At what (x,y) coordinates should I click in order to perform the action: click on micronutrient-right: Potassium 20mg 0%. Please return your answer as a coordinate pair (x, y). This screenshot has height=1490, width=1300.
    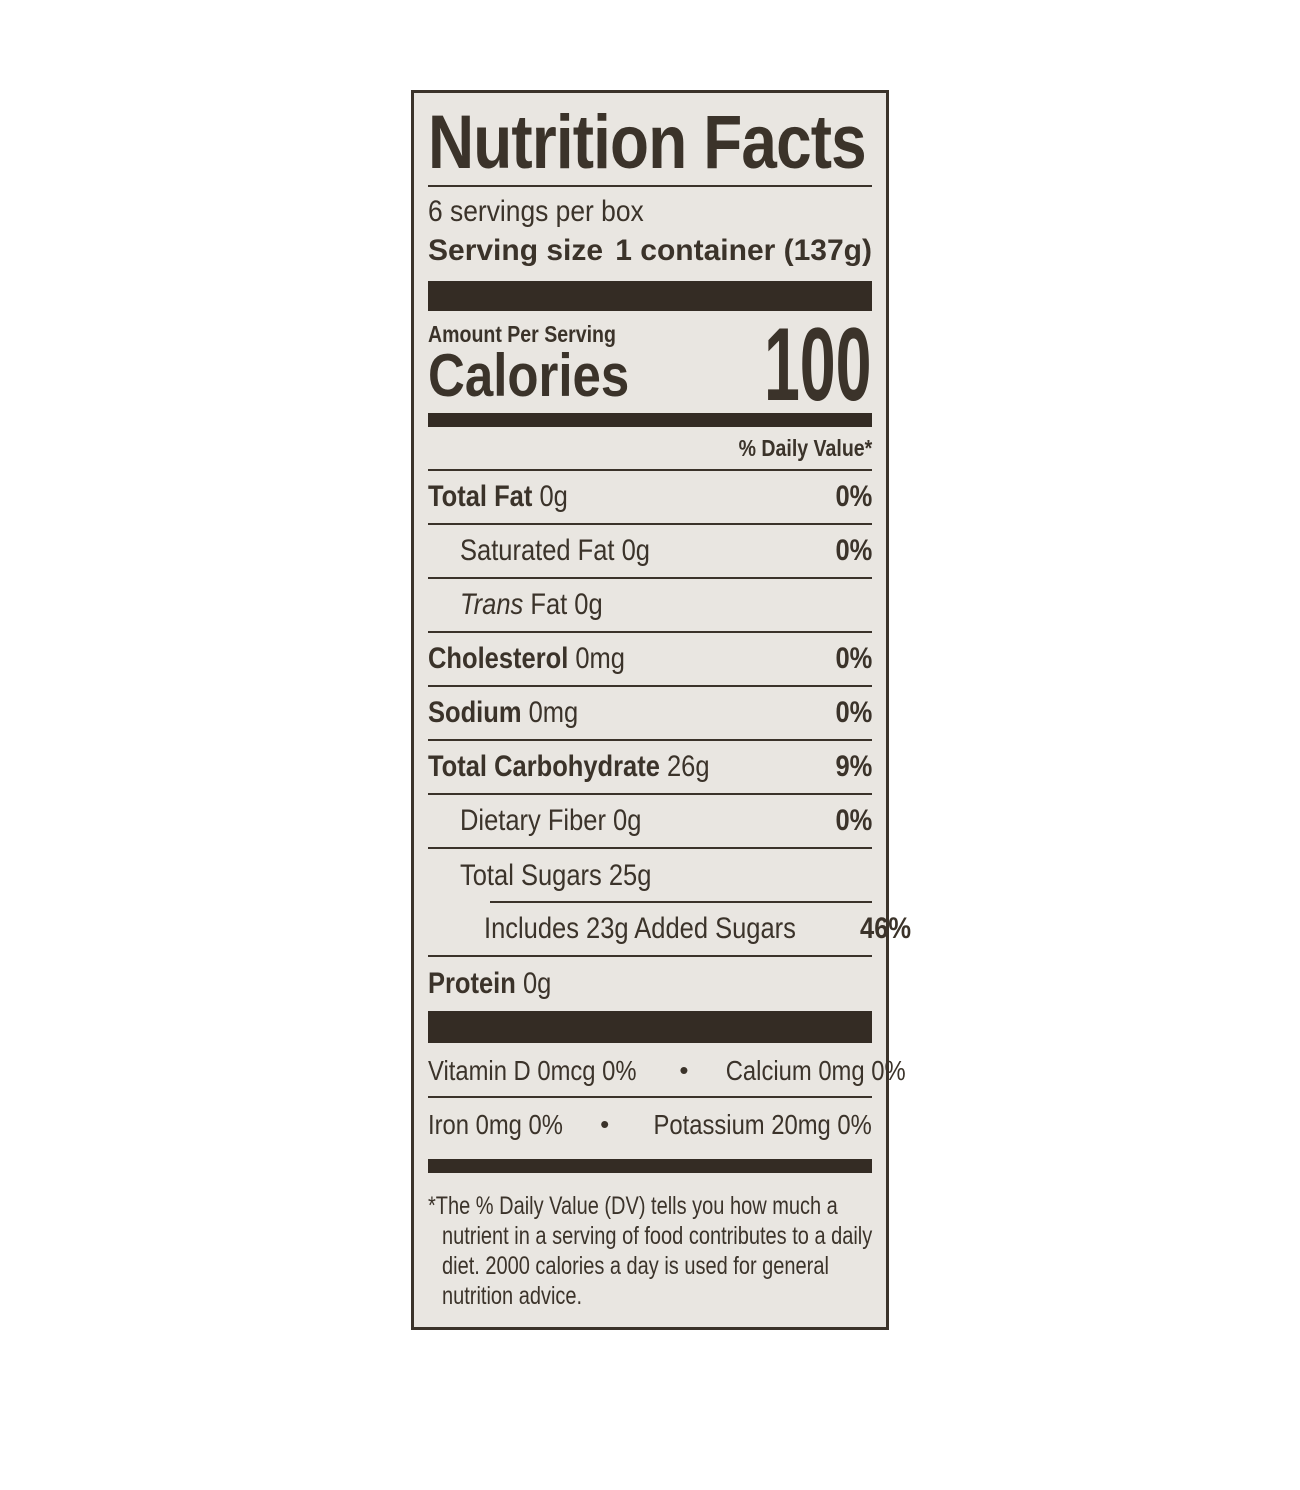
    Looking at the image, I should click on (762, 1124).